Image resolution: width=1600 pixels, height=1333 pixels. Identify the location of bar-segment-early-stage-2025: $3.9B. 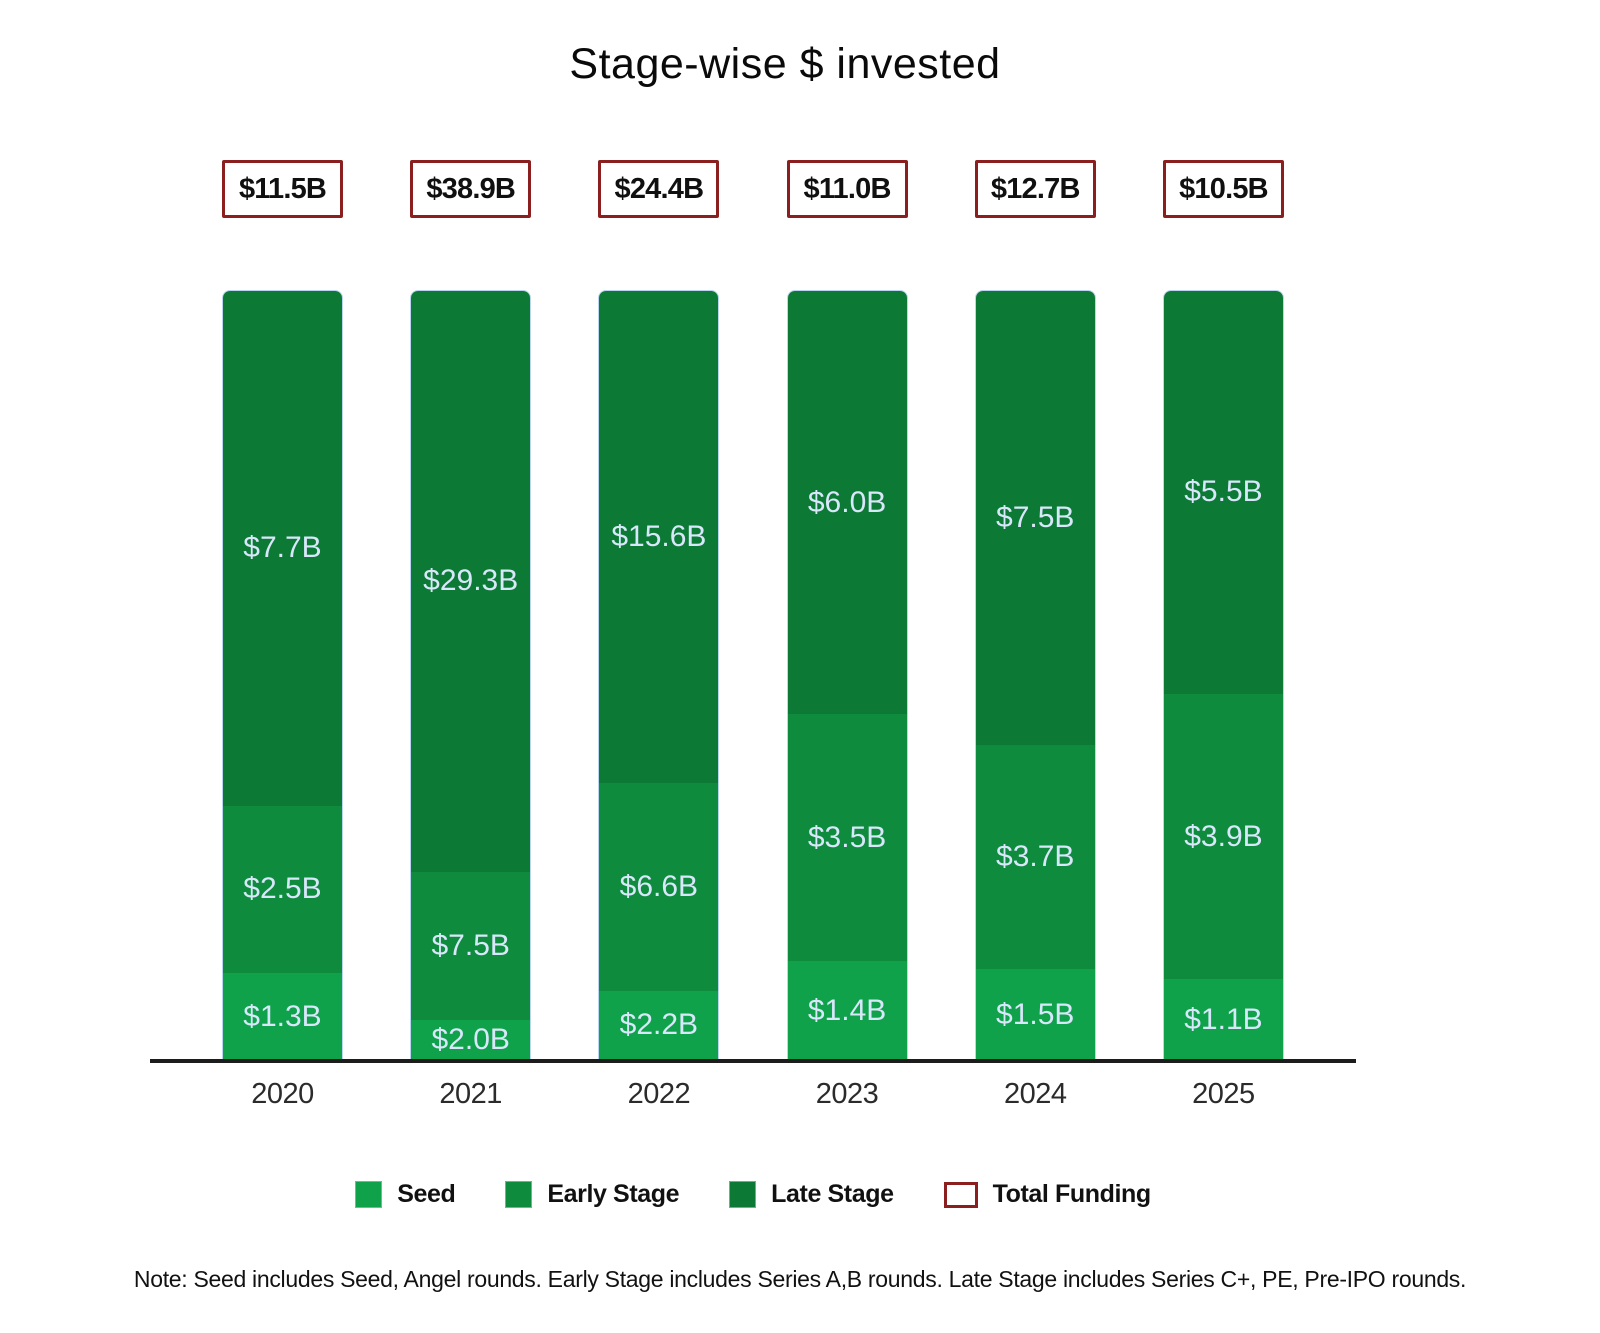
(1223, 836).